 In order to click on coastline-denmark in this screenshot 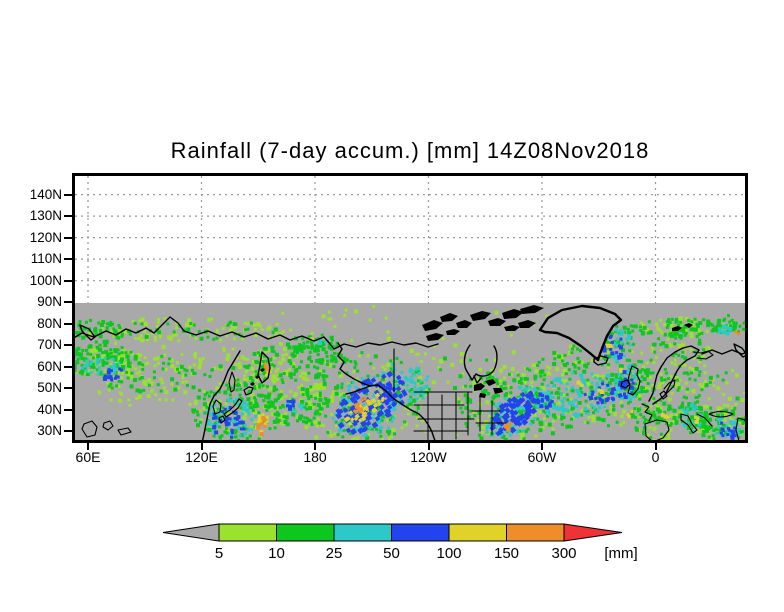, I will do `click(663, 395)`.